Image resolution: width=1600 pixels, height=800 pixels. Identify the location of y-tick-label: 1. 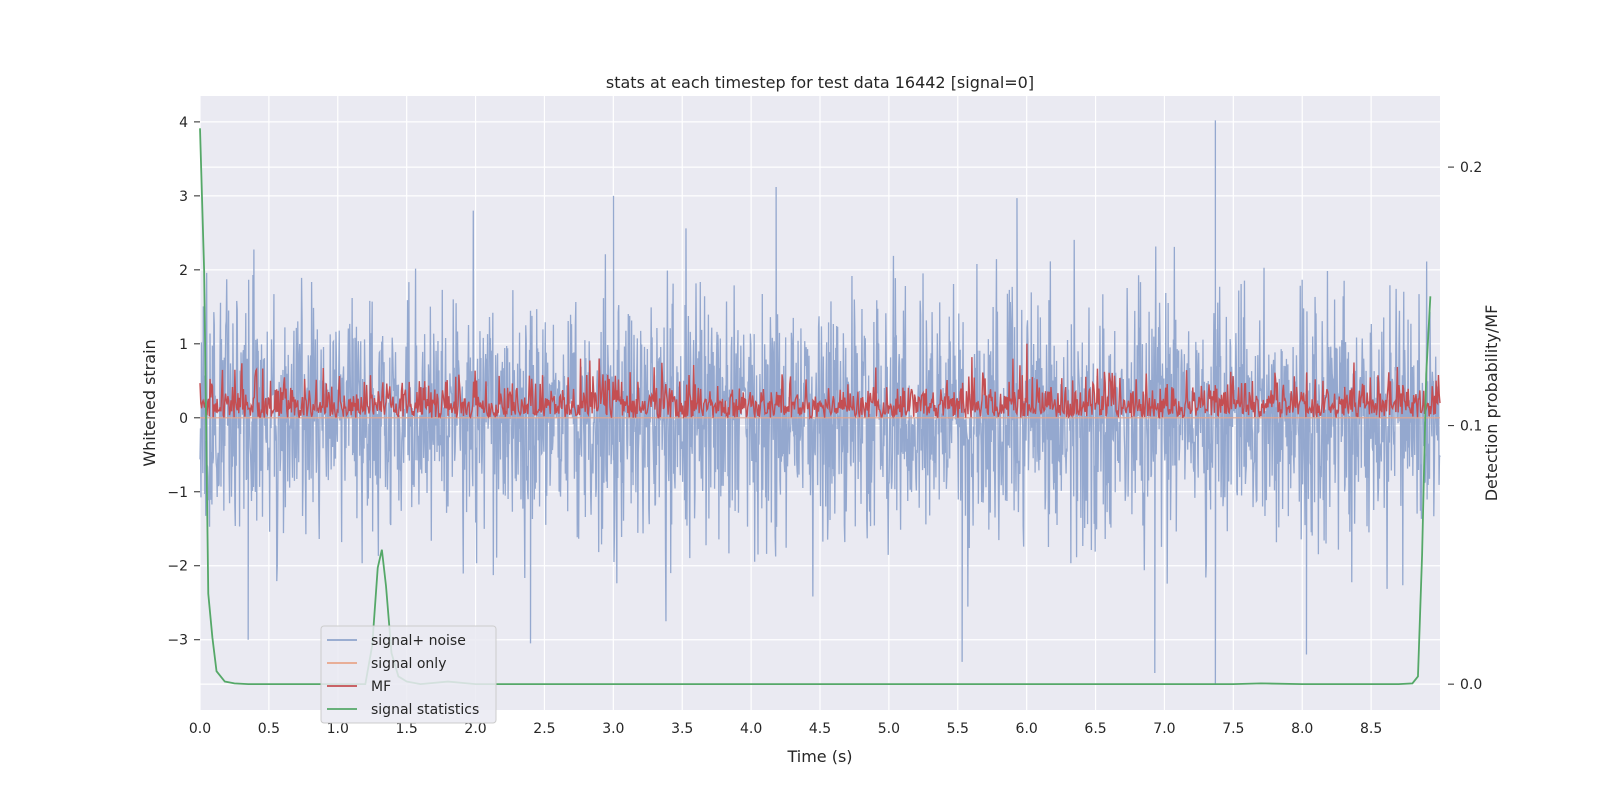
(183, 345).